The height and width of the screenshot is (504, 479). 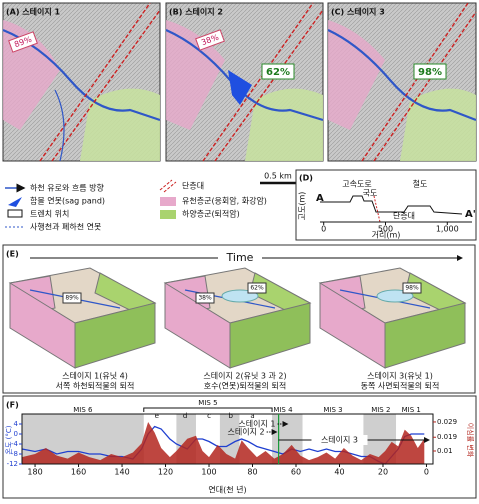 What do you see at coordinates (16, 424) in the screenshot?
I see `y-tick-label: 4` at bounding box center [16, 424].